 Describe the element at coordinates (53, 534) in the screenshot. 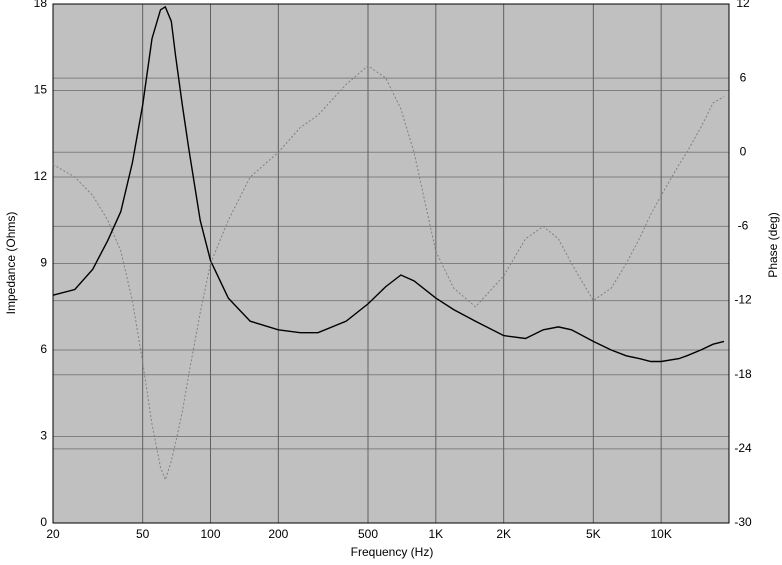

I see `x-tick-label: 20` at that location.